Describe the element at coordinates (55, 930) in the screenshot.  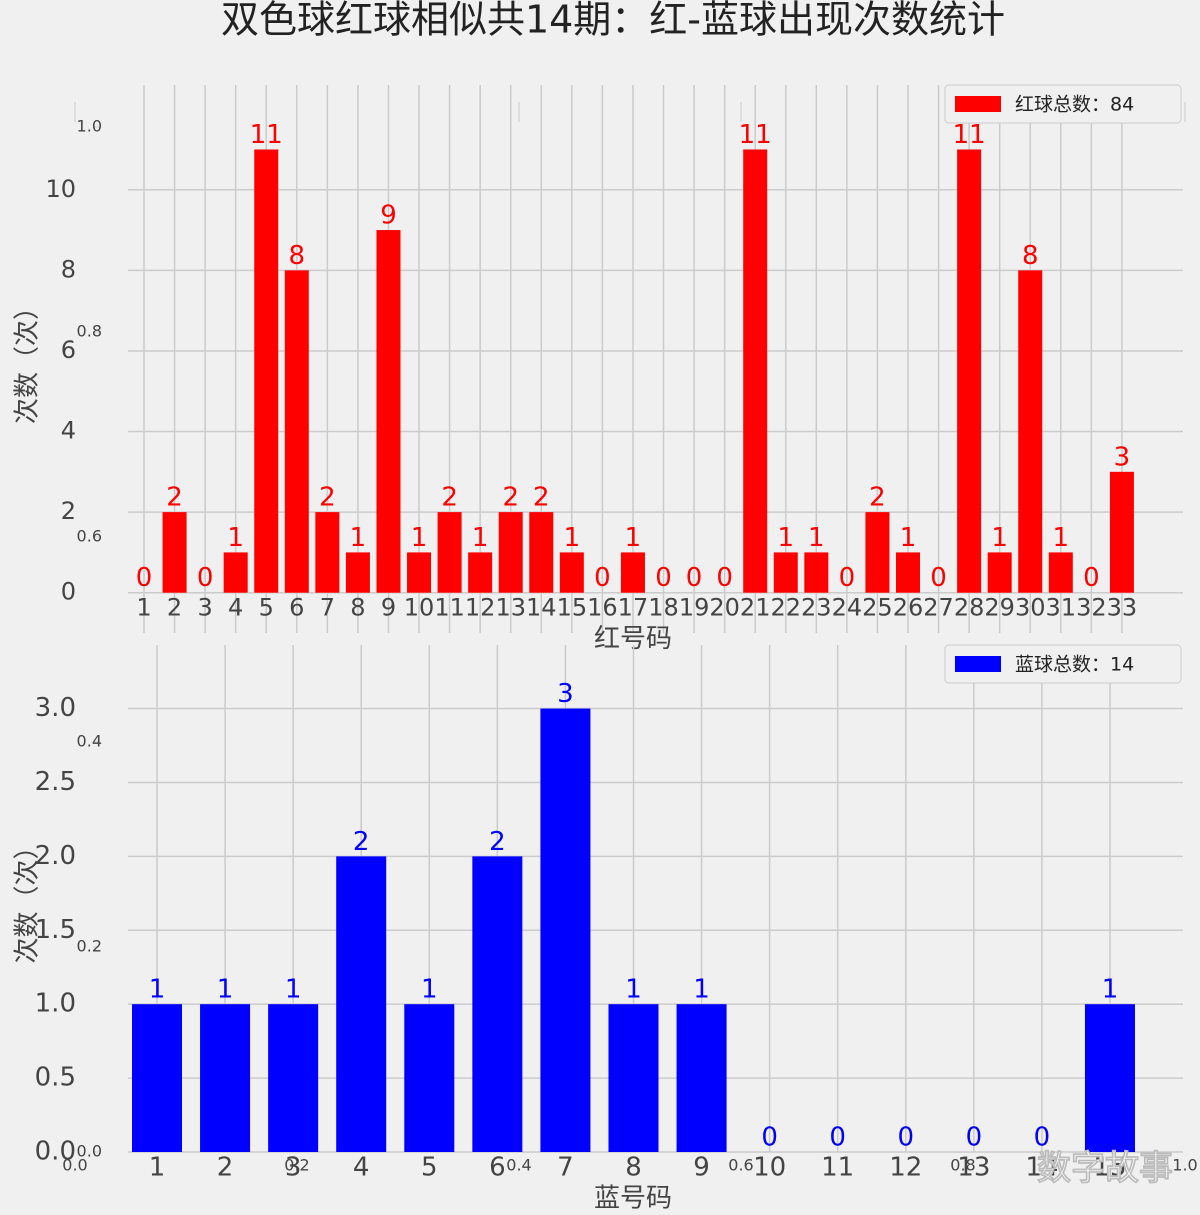
I see `y-tick-label: 1.5` at that location.